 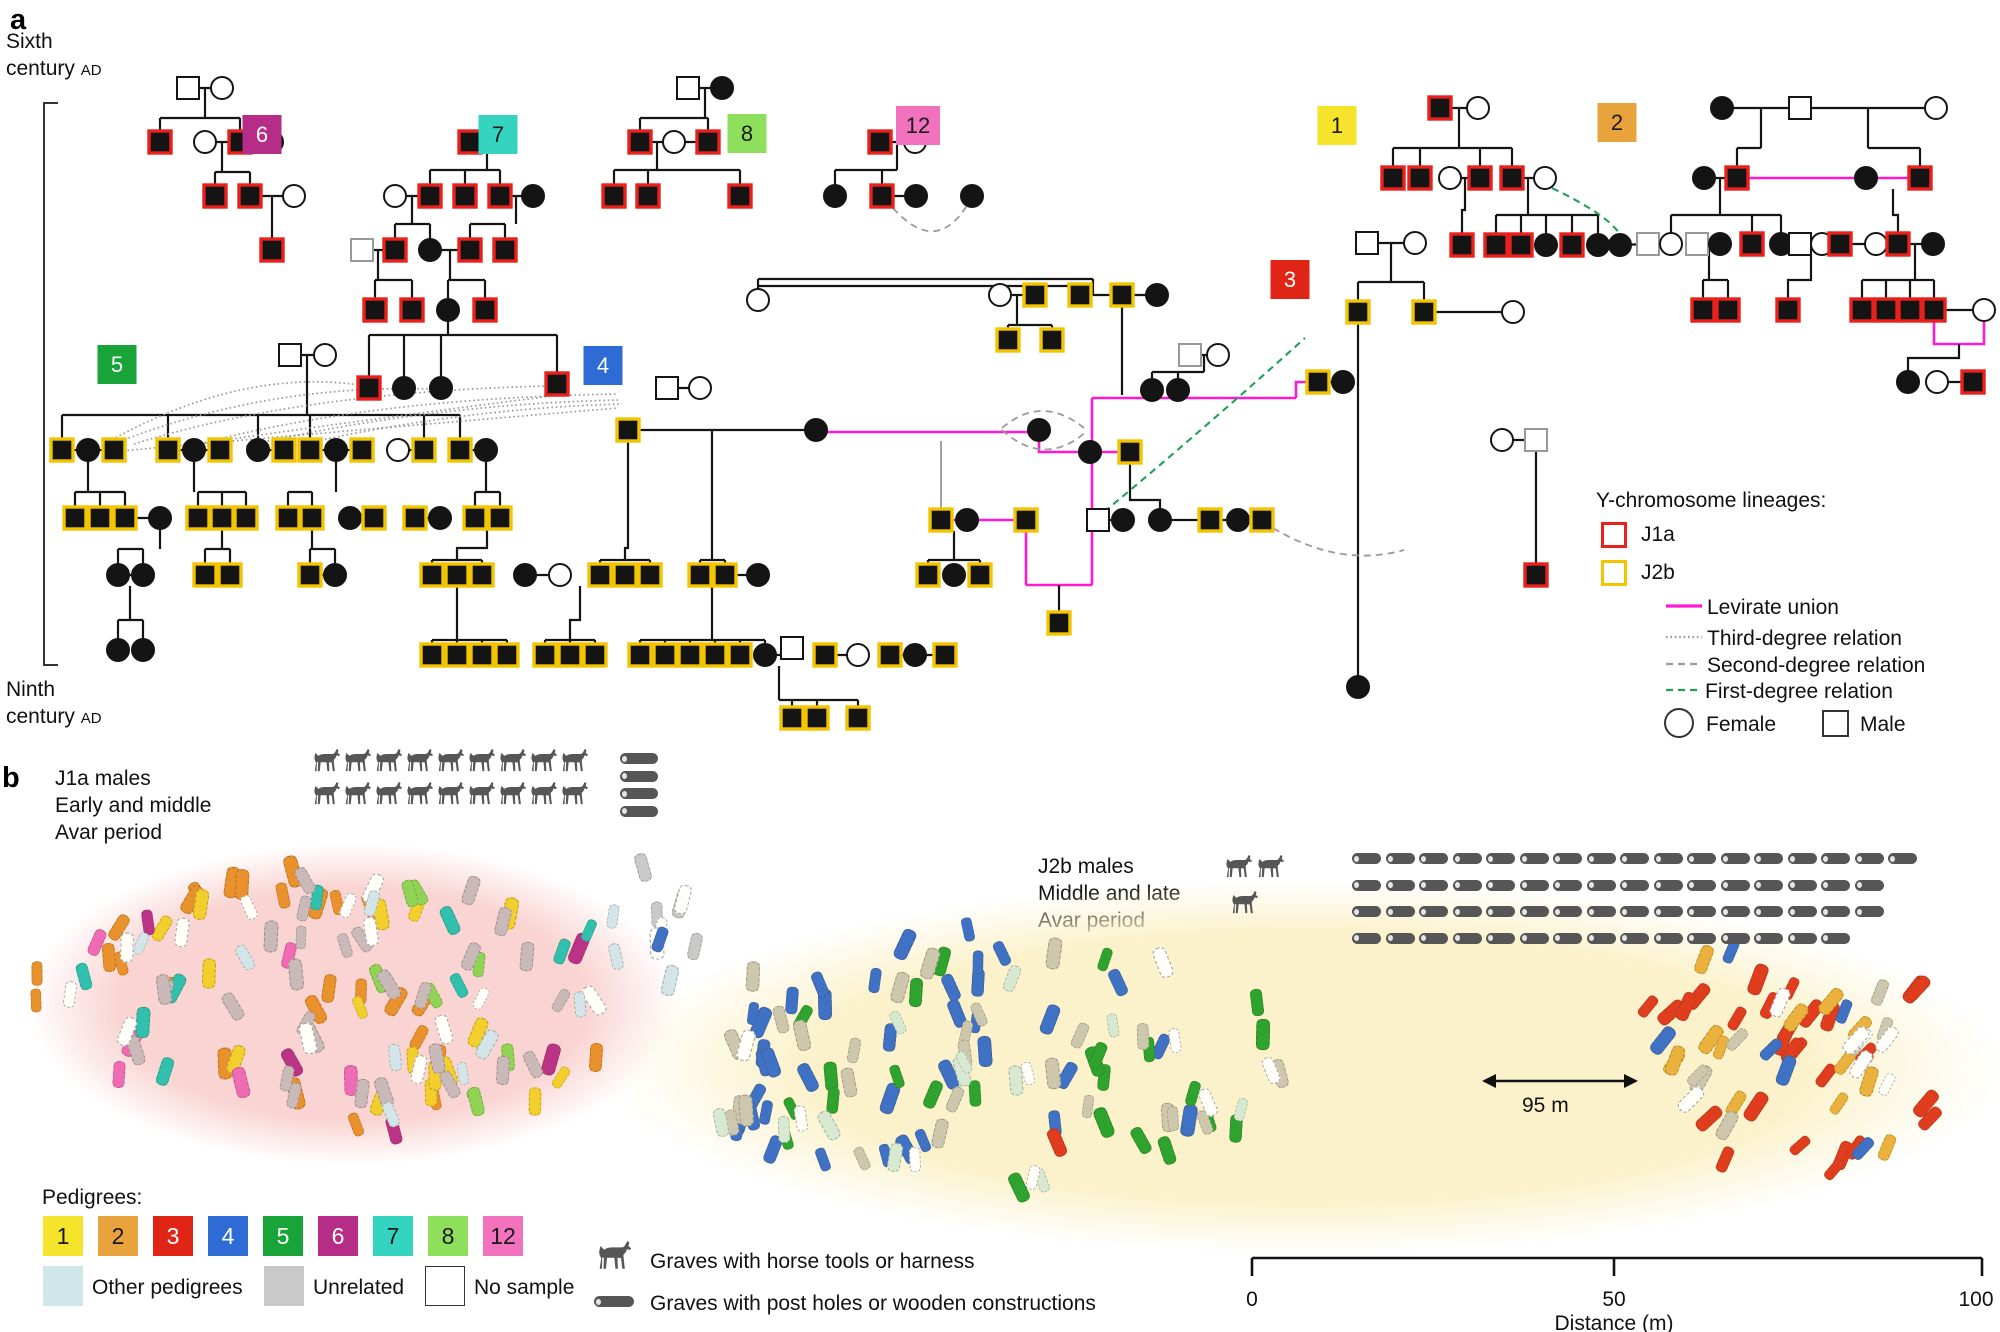 I want to click on pedigree-label-number: 7, so click(x=498, y=134).